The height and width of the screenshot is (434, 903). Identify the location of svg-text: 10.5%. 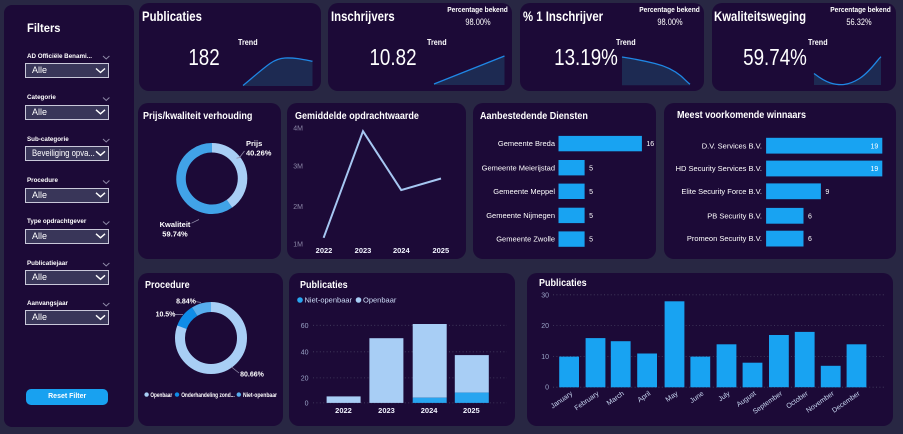
(166, 315).